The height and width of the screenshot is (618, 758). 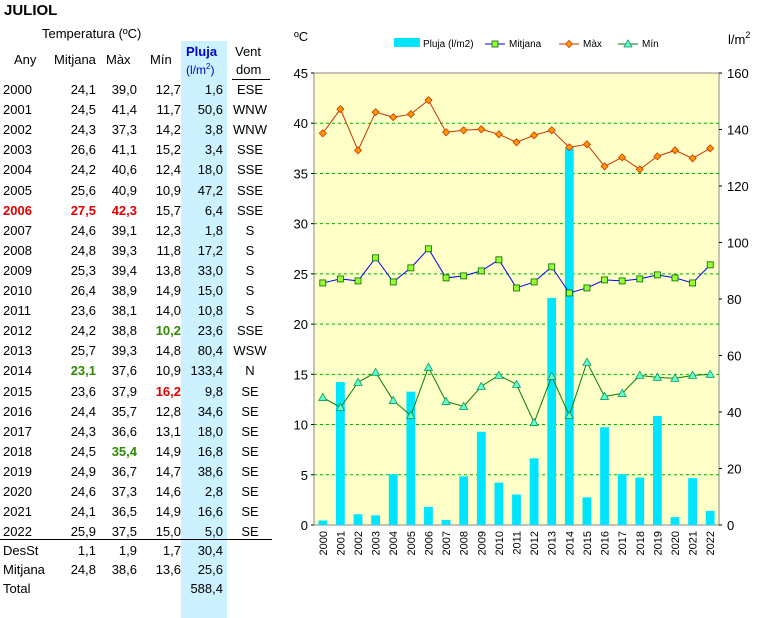 What do you see at coordinates (213, 491) in the screenshot?
I see `cell-pluja: 2,8` at bounding box center [213, 491].